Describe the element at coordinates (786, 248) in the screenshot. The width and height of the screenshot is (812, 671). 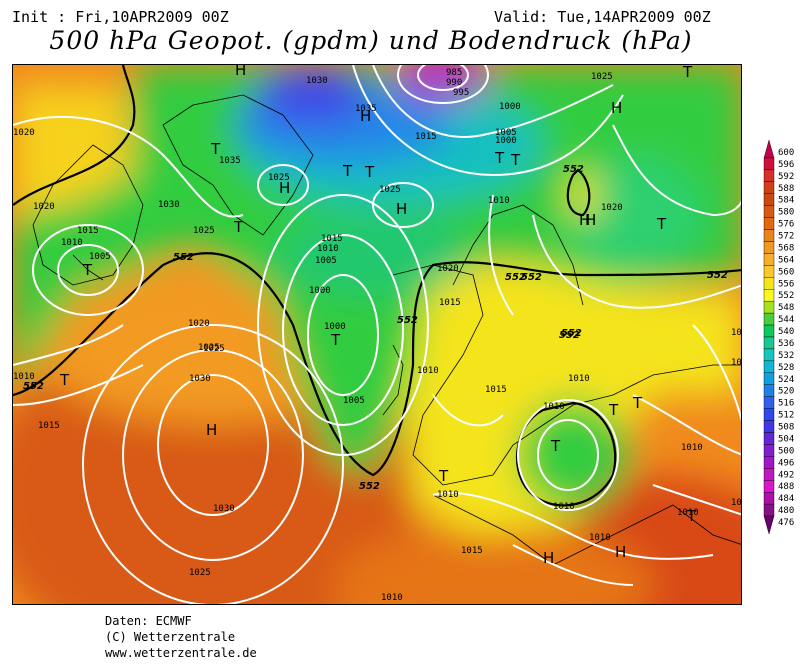
I see `legend-value: 568` at that location.